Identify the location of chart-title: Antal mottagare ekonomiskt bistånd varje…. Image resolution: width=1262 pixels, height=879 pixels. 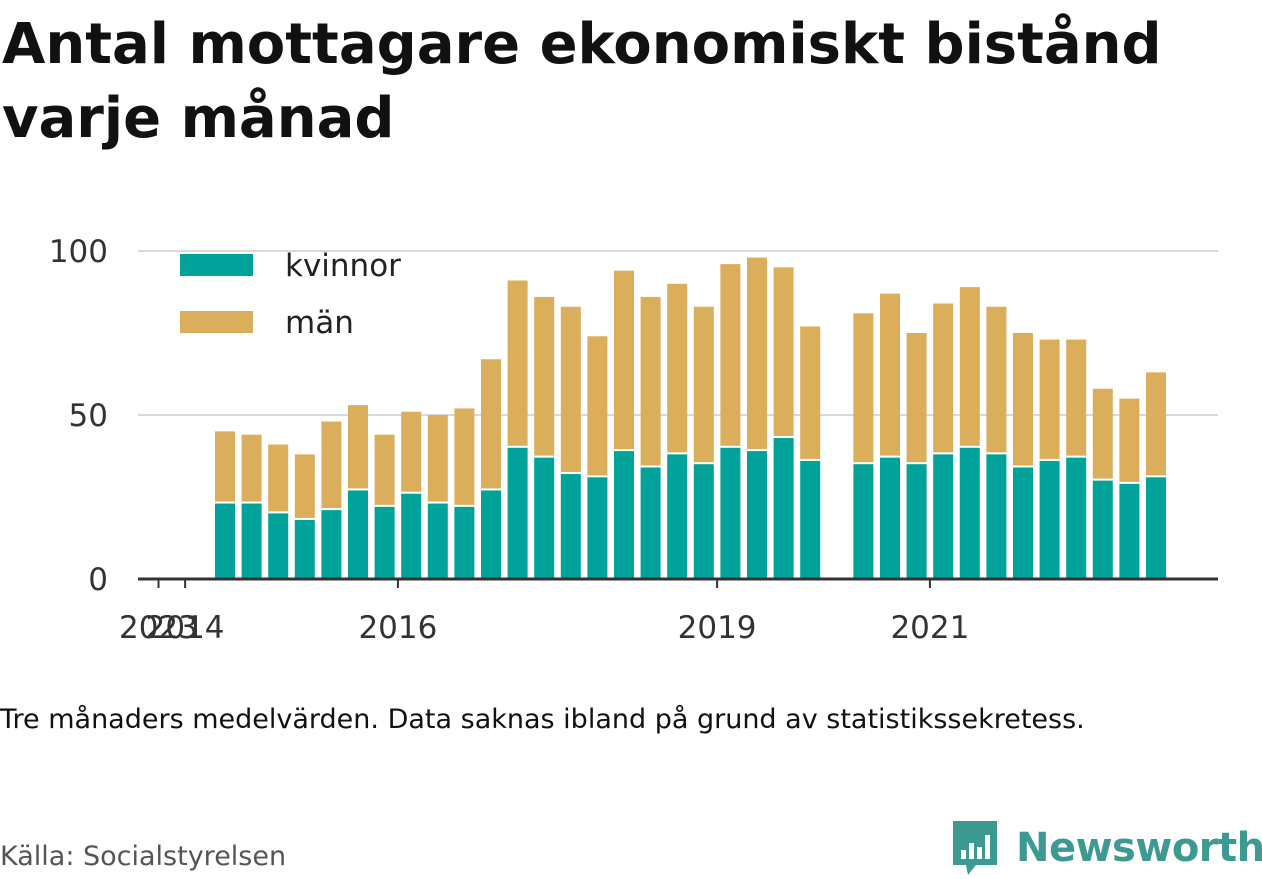
(582, 81).